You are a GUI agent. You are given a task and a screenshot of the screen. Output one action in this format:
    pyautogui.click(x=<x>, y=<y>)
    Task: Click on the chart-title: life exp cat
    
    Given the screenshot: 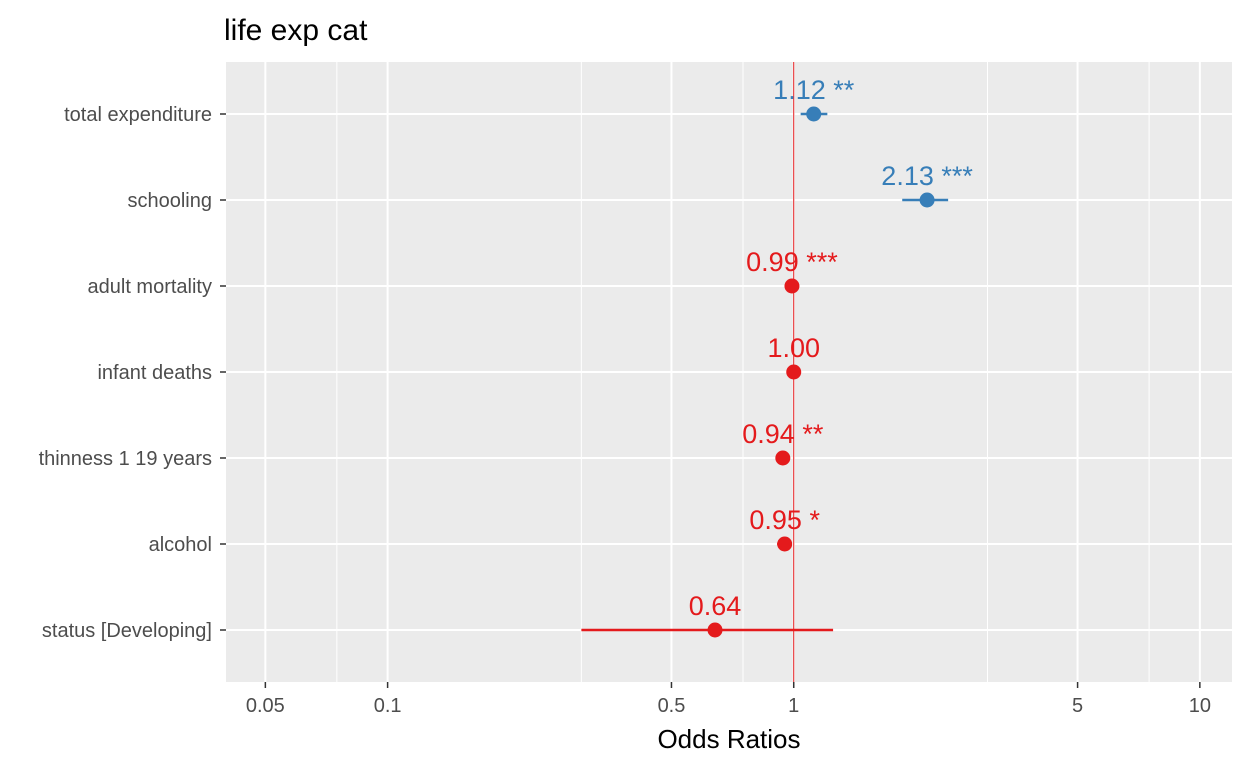 What is the action you would take?
    pyautogui.click(x=296, y=30)
    